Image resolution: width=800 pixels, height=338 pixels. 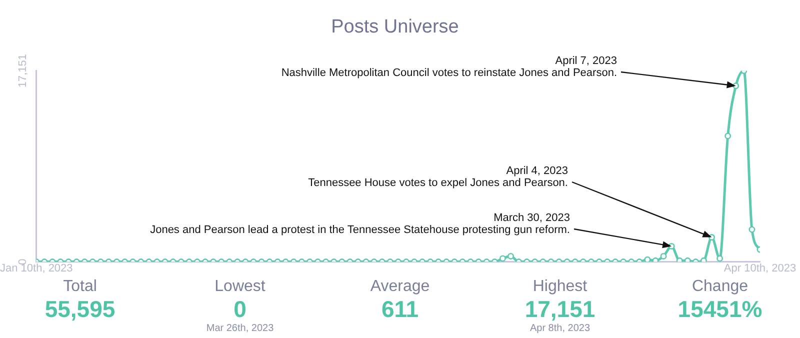 I want to click on annotation: April 7, 2023 Nashville Metropolitan Council votes to reinstate Jones and Pearson., so click(x=449, y=67).